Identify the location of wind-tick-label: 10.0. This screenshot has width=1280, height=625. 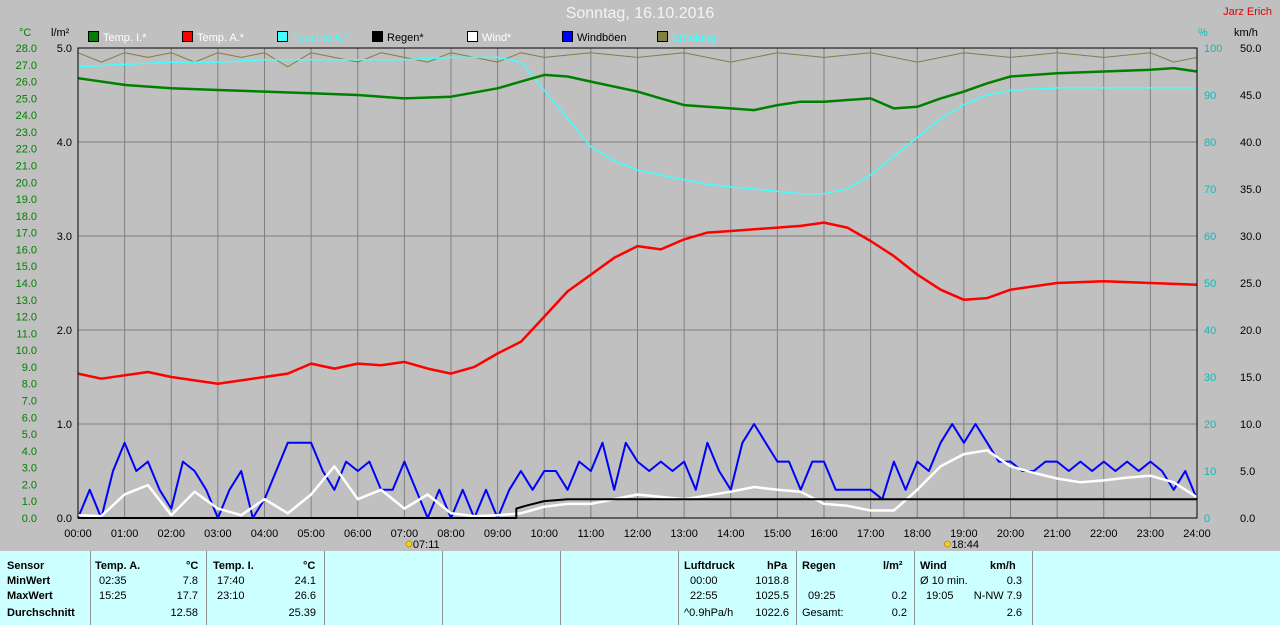
(1250, 425).